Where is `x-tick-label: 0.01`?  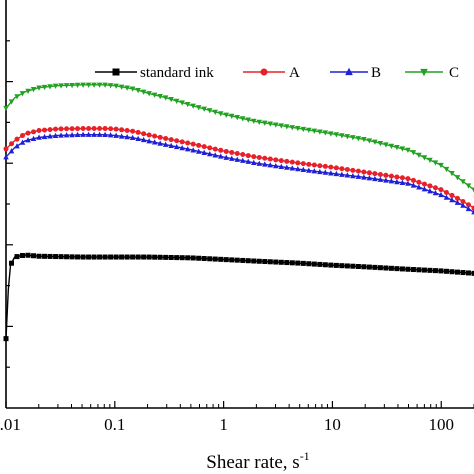
x-tick-label: 0.01 is located at coordinates (10, 424).